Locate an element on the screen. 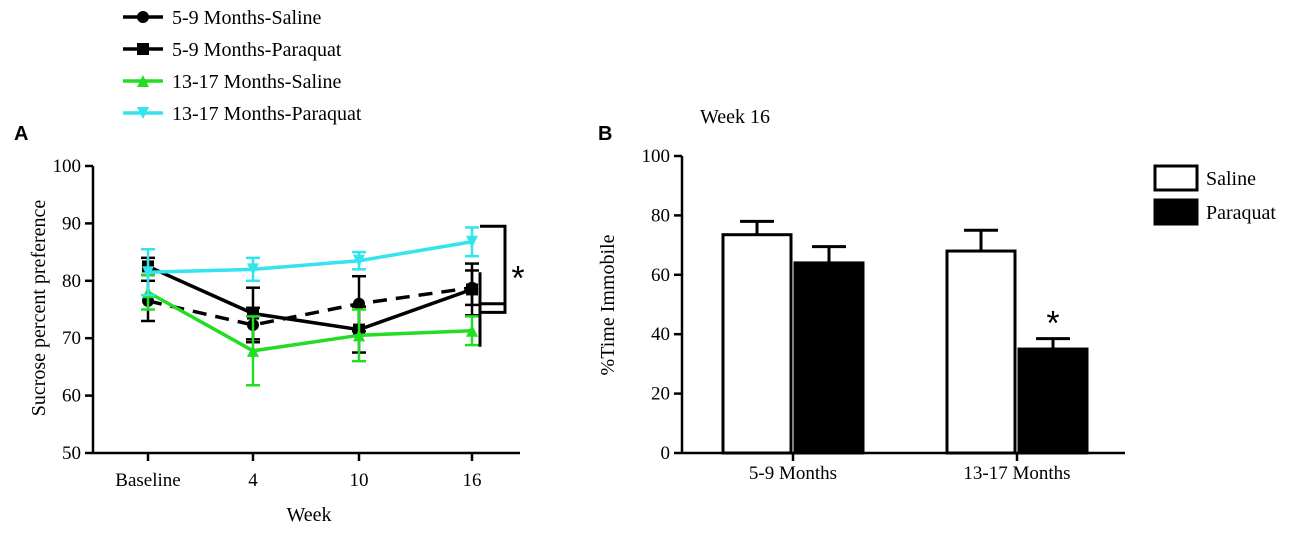 This screenshot has height=535, width=1300. panel-a-ytick-label: 90 is located at coordinates (71, 223).